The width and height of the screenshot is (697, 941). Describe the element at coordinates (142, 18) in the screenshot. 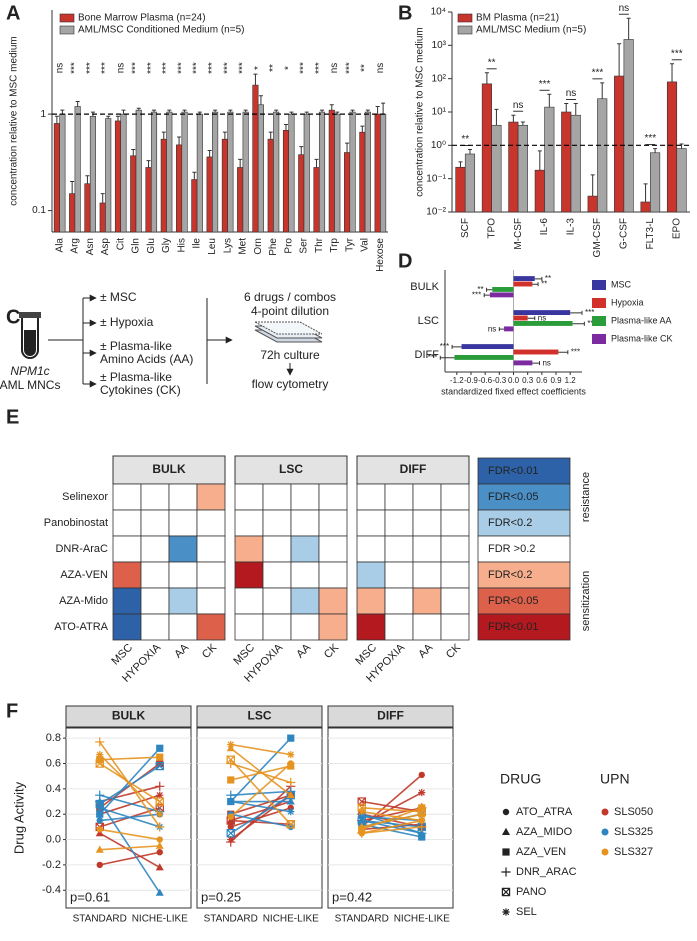

I see `legend-label: Bone Marrow Plasma (n=24)` at that location.